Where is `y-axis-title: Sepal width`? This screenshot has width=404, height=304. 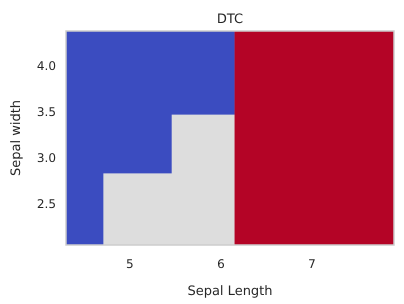
y-axis-title: Sepal width is located at coordinates (16, 138).